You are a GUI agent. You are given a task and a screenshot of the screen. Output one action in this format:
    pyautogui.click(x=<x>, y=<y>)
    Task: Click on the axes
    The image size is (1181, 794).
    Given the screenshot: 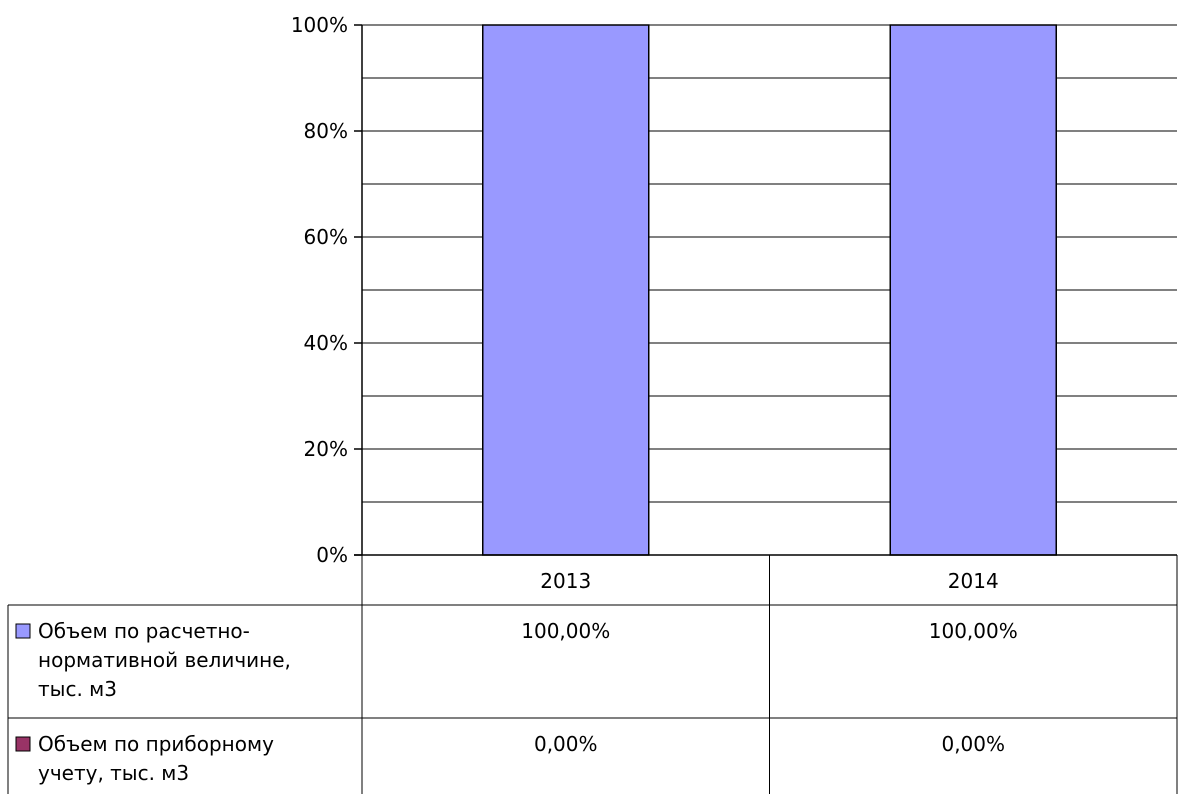 What is the action you would take?
    pyautogui.click(x=358, y=290)
    